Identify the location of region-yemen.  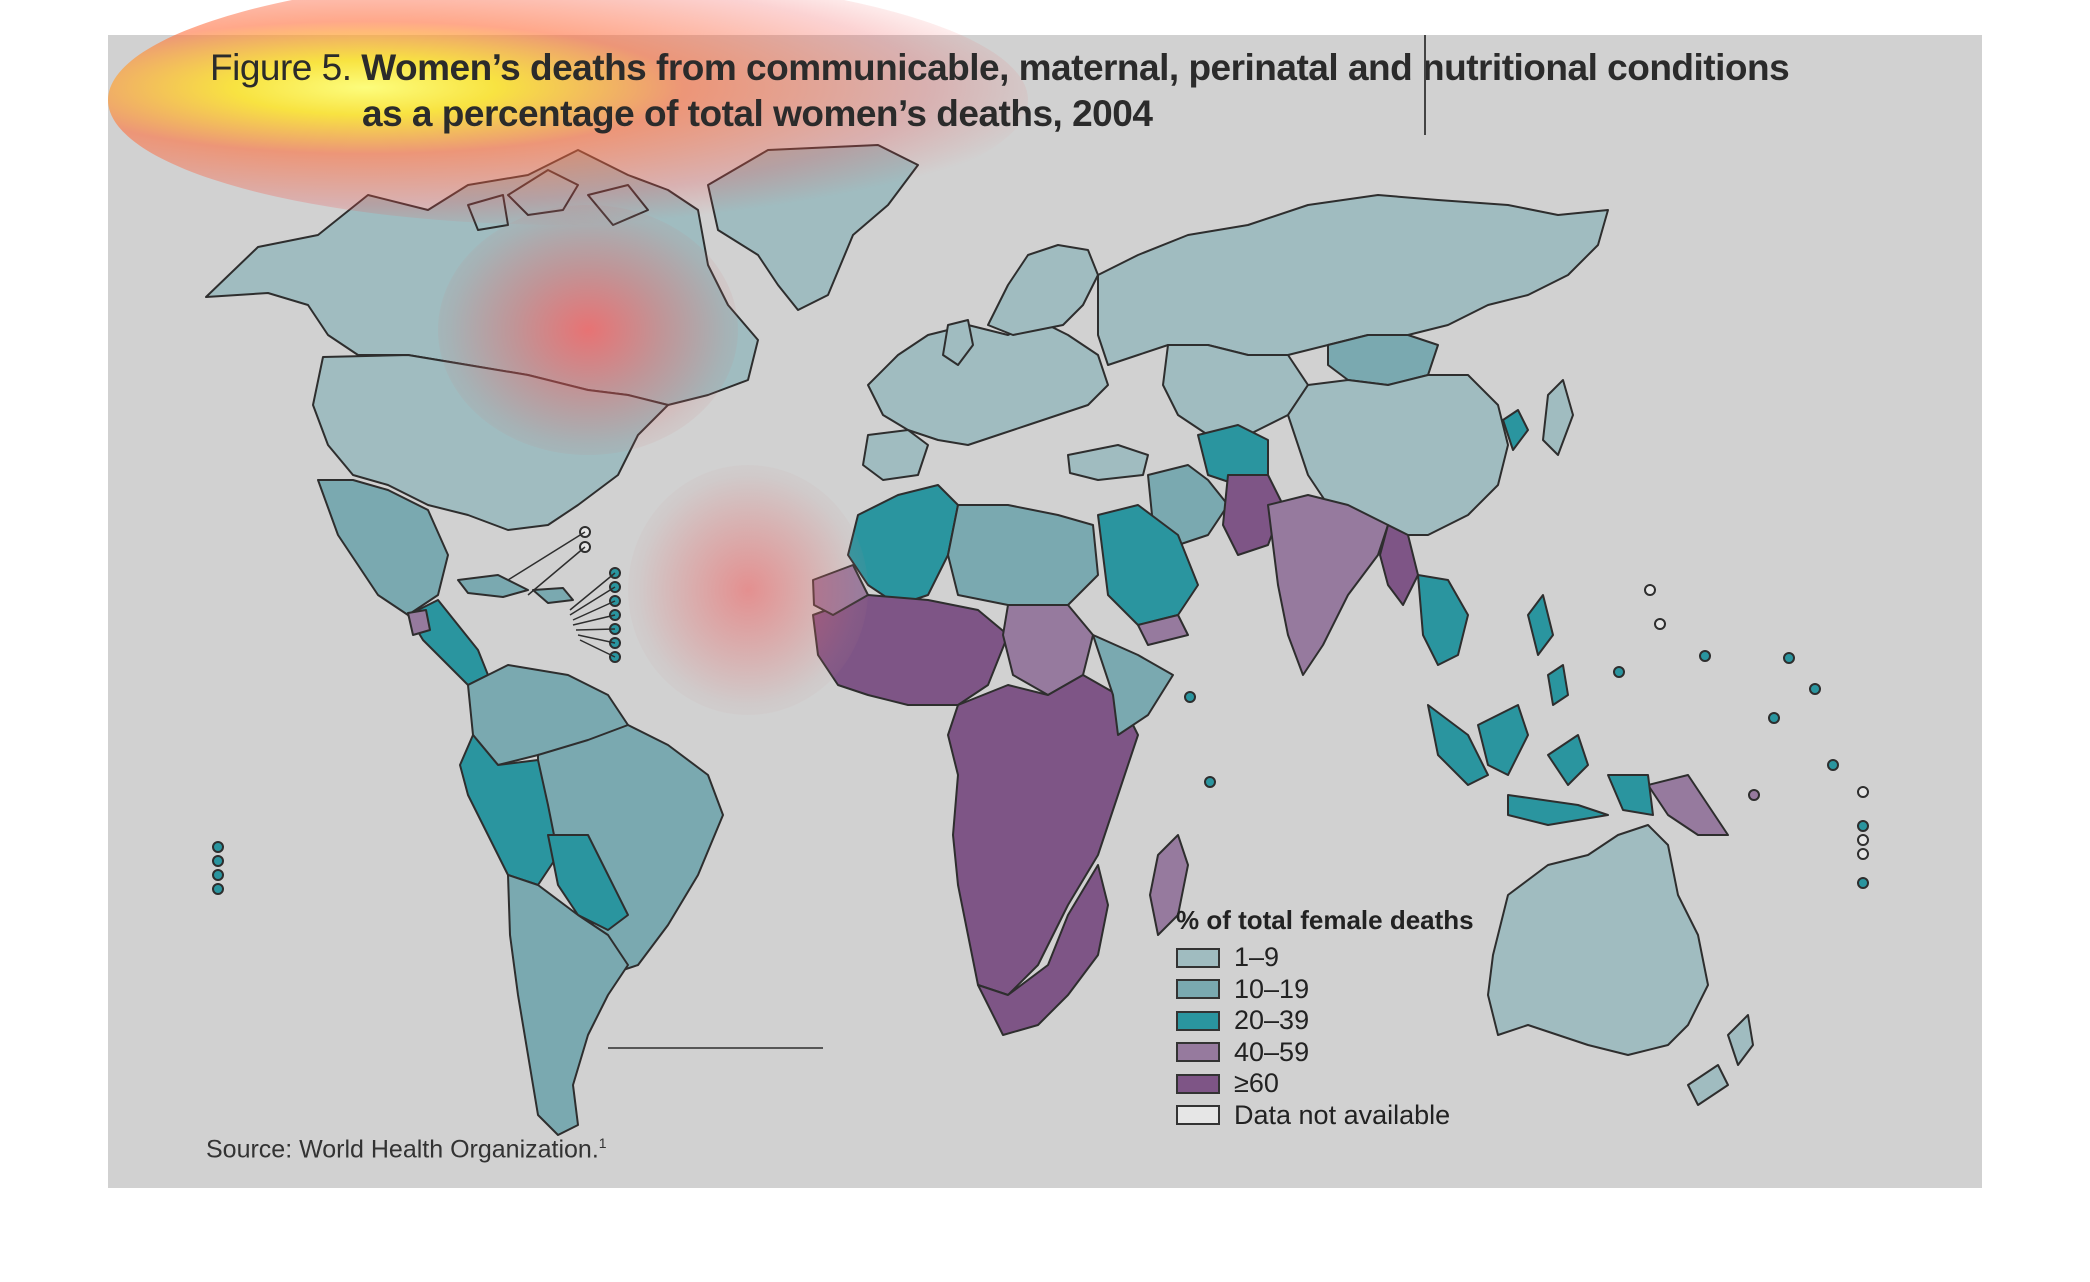
(1163, 630).